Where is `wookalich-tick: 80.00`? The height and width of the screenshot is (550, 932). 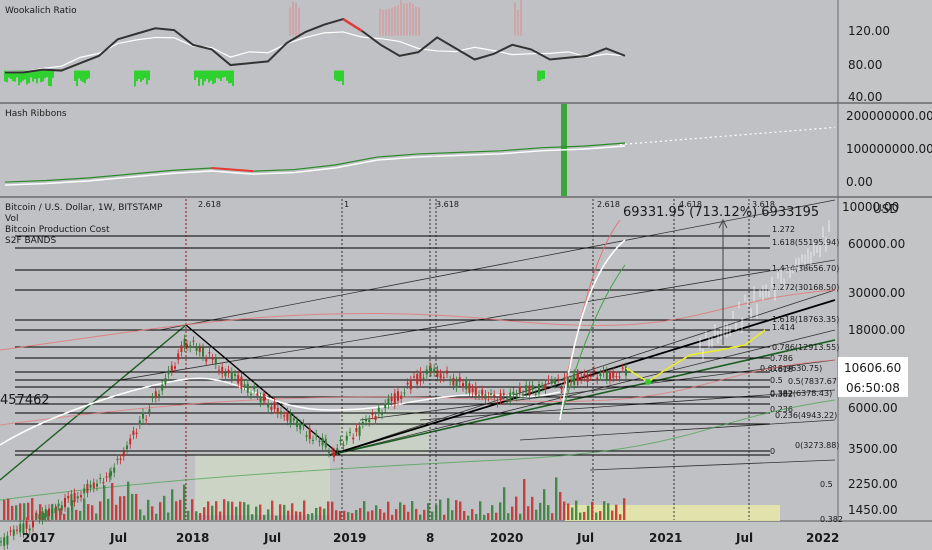 wookalich-tick: 80.00 is located at coordinates (865, 65).